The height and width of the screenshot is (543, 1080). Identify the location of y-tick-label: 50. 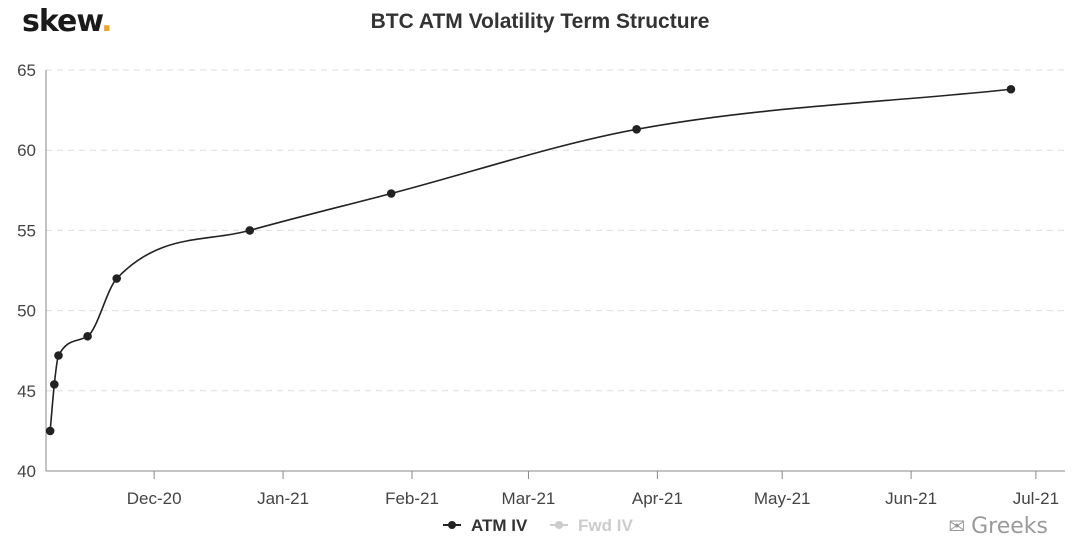
(26, 311).